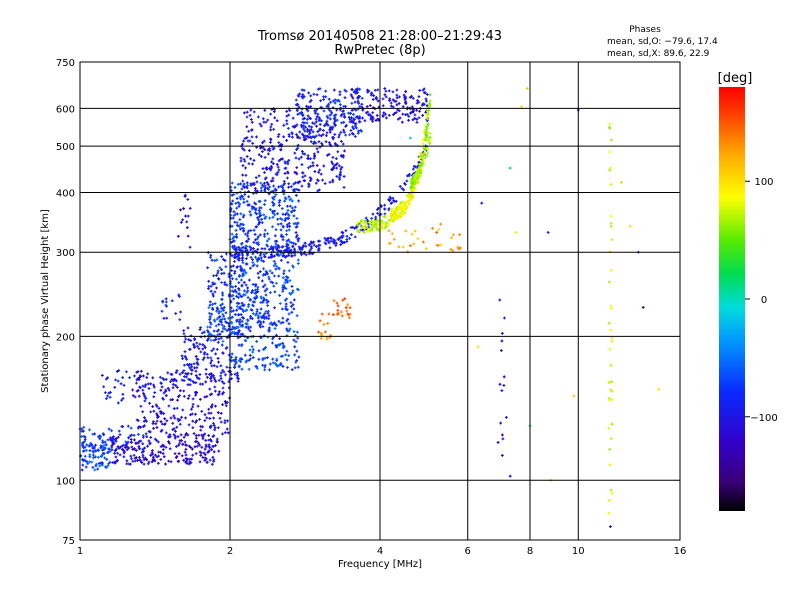 The width and height of the screenshot is (800, 600). What do you see at coordinates (735, 78) in the screenshot?
I see `colorbar-label: [deg]` at bounding box center [735, 78].